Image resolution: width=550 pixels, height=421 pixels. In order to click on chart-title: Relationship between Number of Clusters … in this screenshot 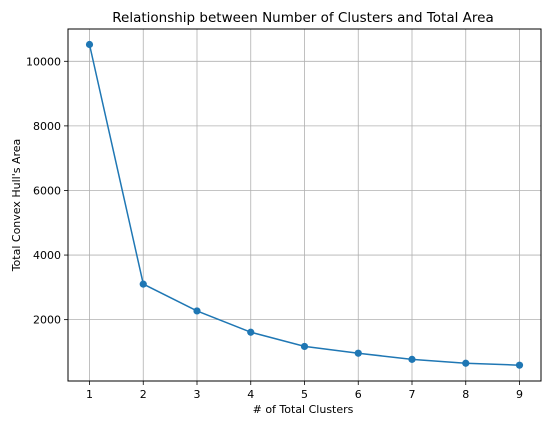, I will do `click(302, 18)`.